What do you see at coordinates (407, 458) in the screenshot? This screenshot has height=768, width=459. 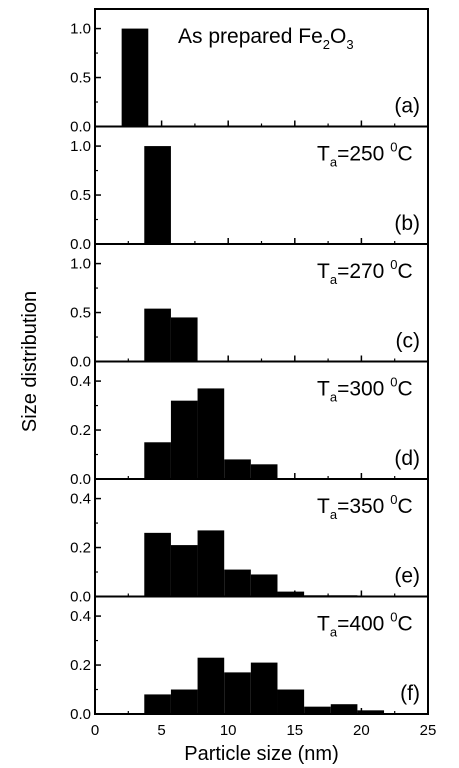 I see `panel-label-d: (d)` at bounding box center [407, 458].